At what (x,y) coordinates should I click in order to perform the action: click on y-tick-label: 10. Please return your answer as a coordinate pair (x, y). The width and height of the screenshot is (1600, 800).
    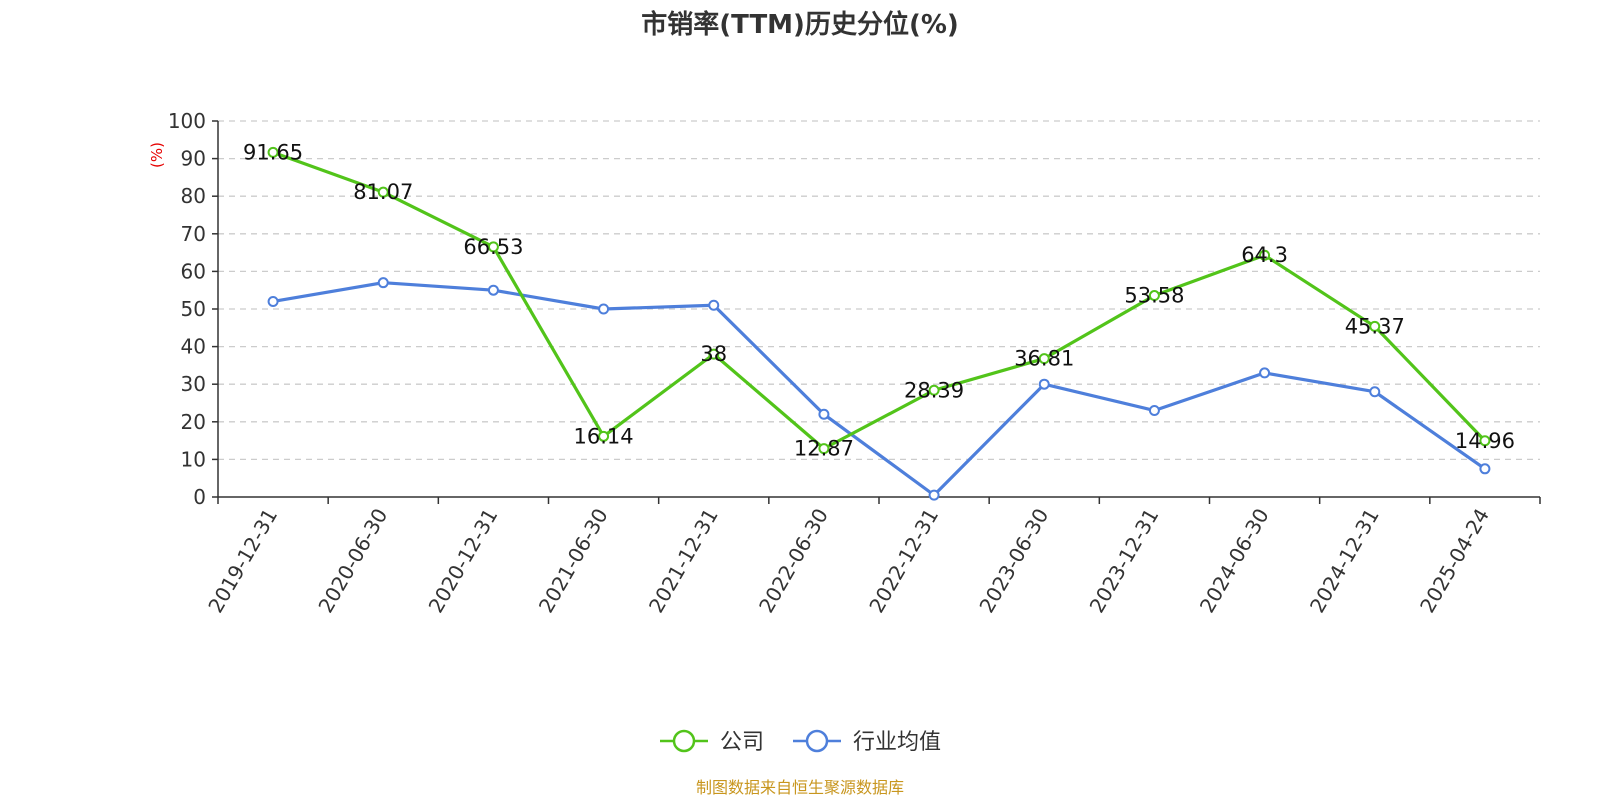
    Looking at the image, I should click on (193, 459).